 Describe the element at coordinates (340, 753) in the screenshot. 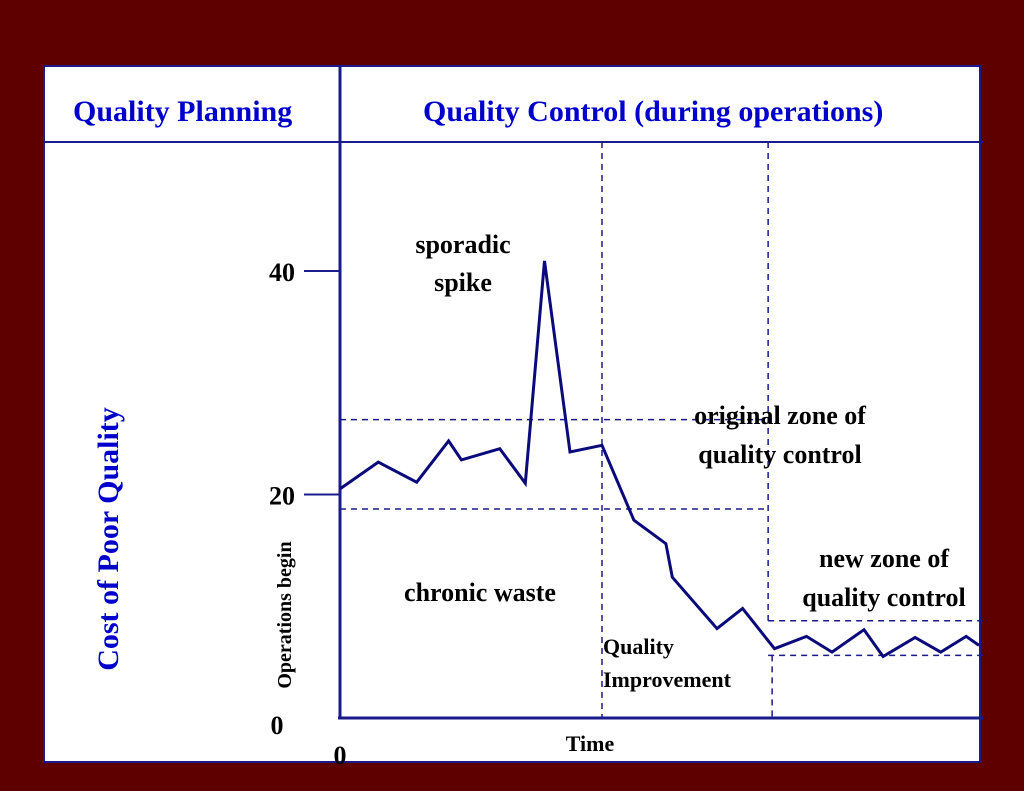

I see `x-tick-label-0: 0` at that location.